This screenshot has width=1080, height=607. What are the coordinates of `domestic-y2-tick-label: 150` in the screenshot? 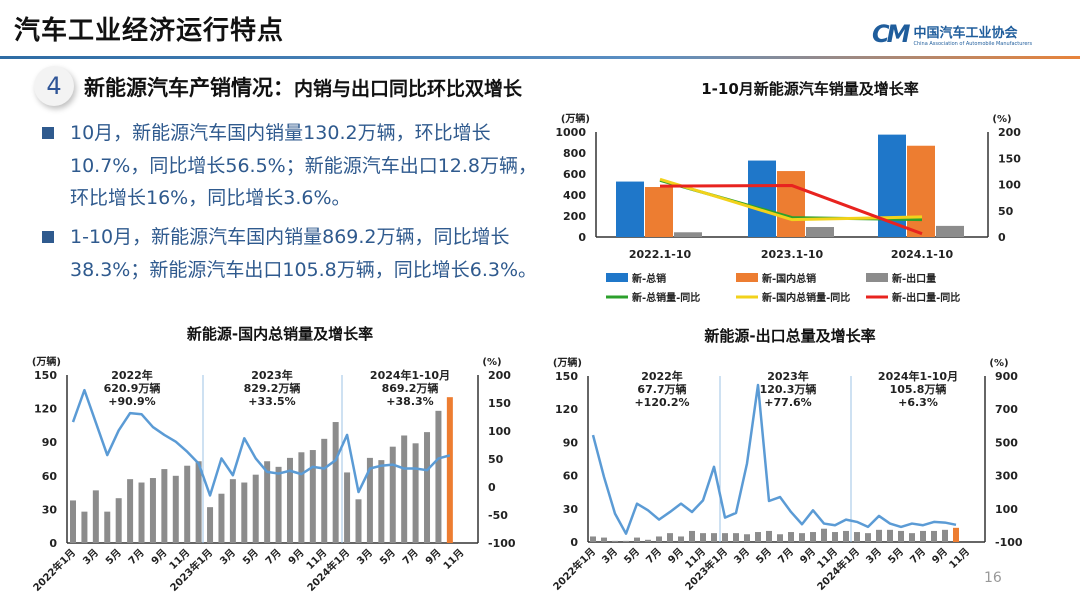 It's located at (499, 403).